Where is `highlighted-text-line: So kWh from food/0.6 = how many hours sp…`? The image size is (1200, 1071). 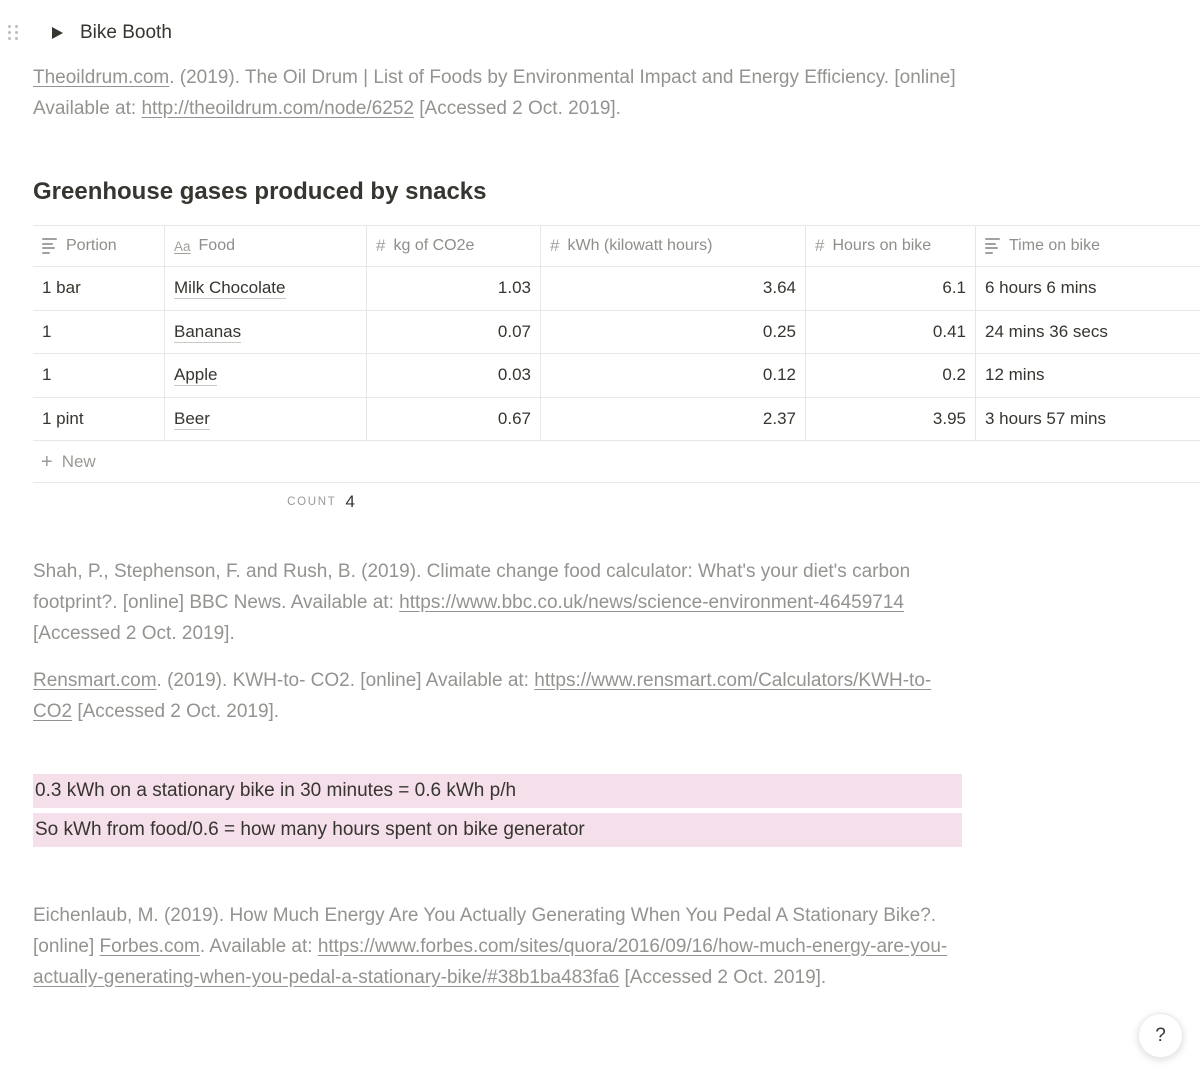
highlighted-text-line: So kWh from food/0.6 = how many hours sp… is located at coordinates (497, 830).